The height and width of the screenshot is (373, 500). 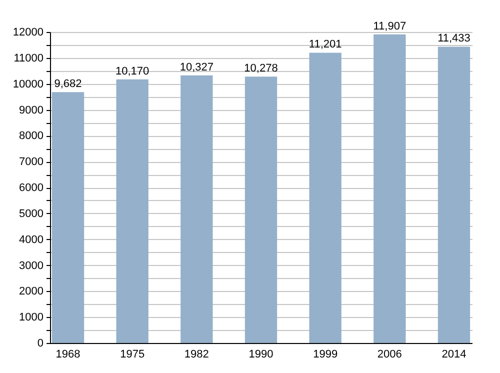 What do you see at coordinates (132, 354) in the screenshot?
I see `x-tick-label: 1975` at bounding box center [132, 354].